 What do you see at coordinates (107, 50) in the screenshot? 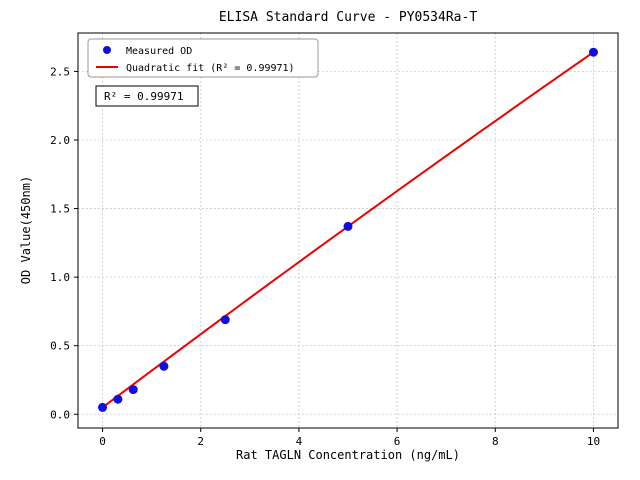
I see `legend-marker-dot` at bounding box center [107, 50].